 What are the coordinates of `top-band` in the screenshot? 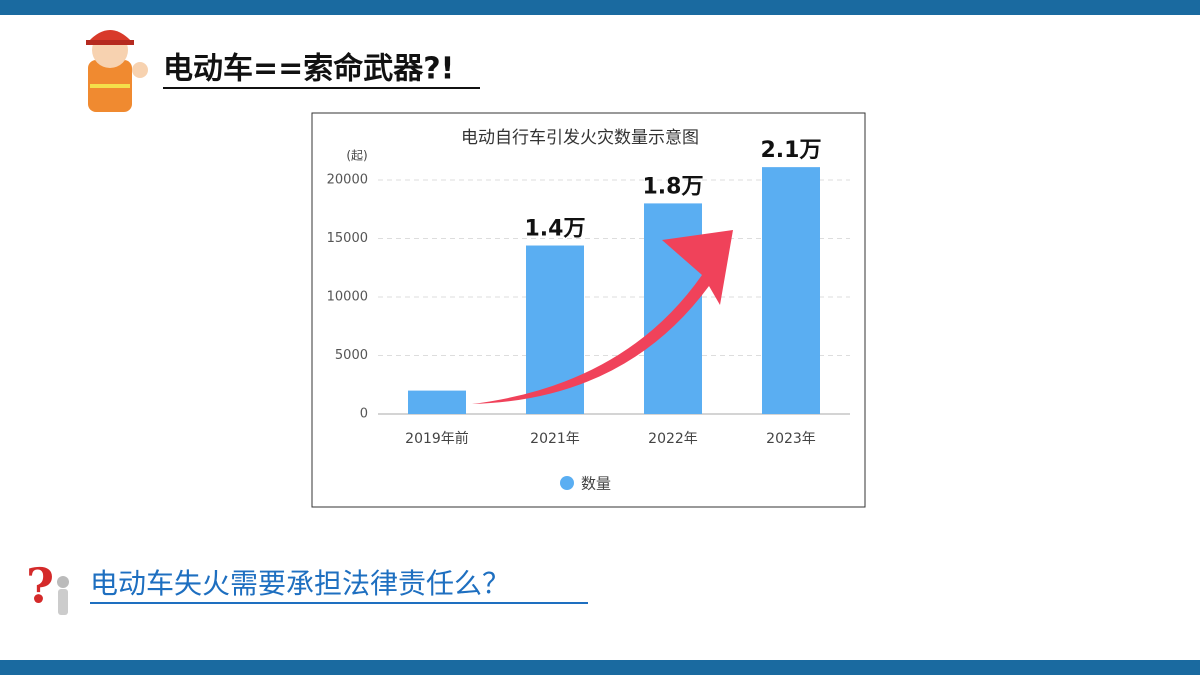 It's located at (600, 7).